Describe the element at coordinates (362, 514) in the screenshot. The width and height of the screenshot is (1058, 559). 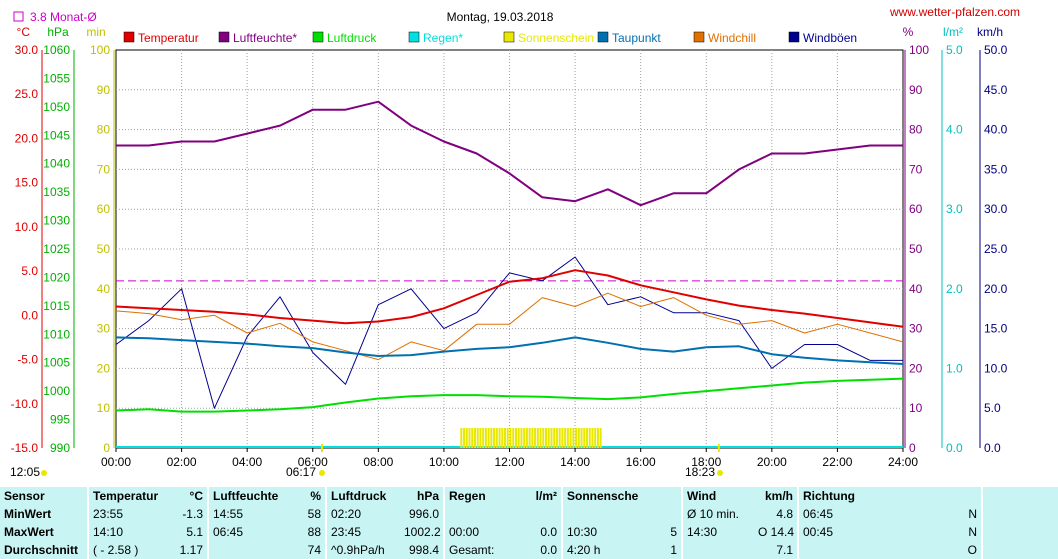
I see `table-cell: 02:20` at that location.